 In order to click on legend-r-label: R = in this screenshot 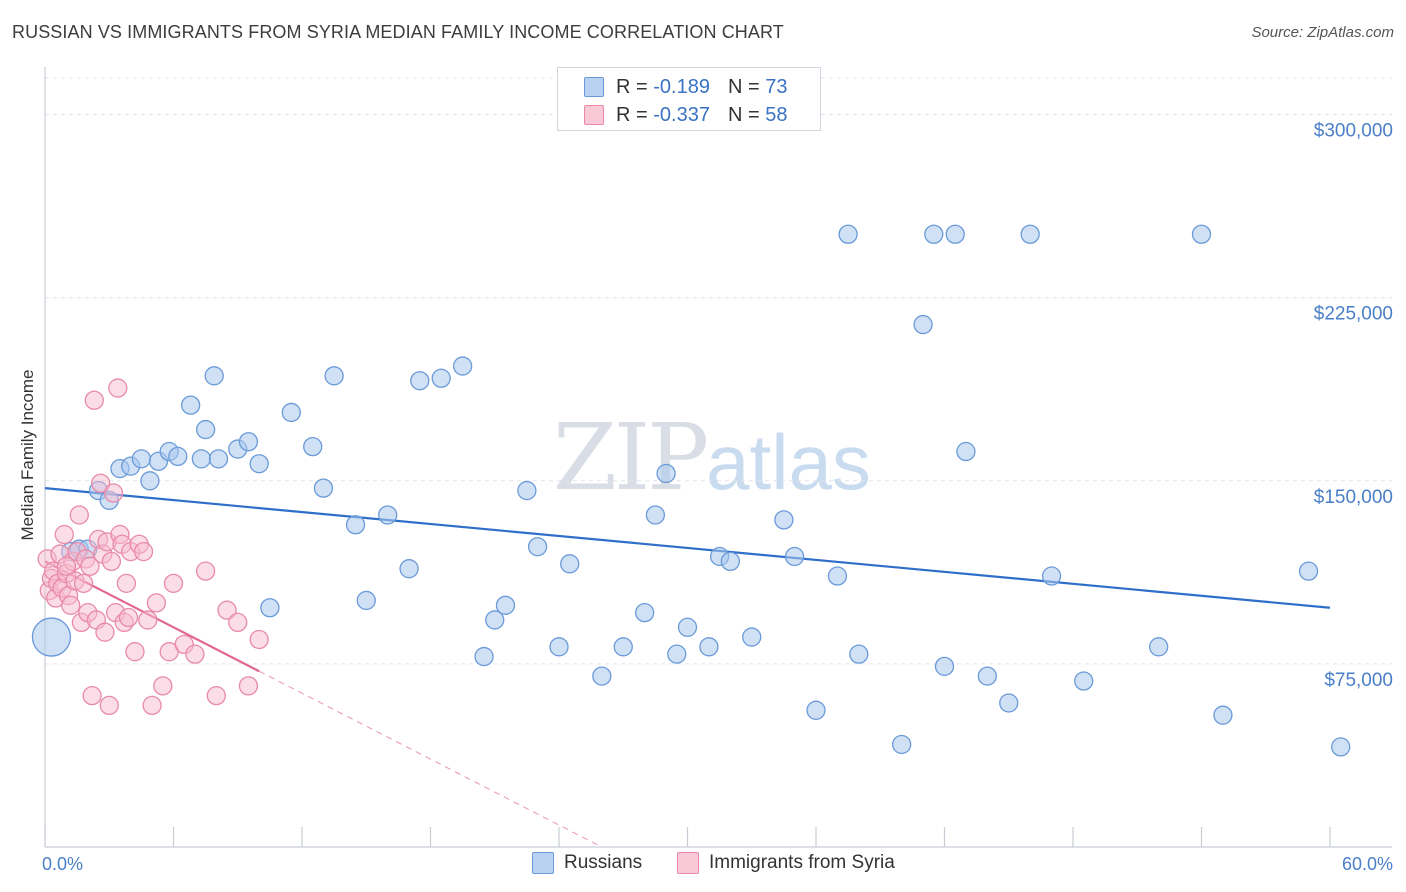, I will do `click(632, 114)`.